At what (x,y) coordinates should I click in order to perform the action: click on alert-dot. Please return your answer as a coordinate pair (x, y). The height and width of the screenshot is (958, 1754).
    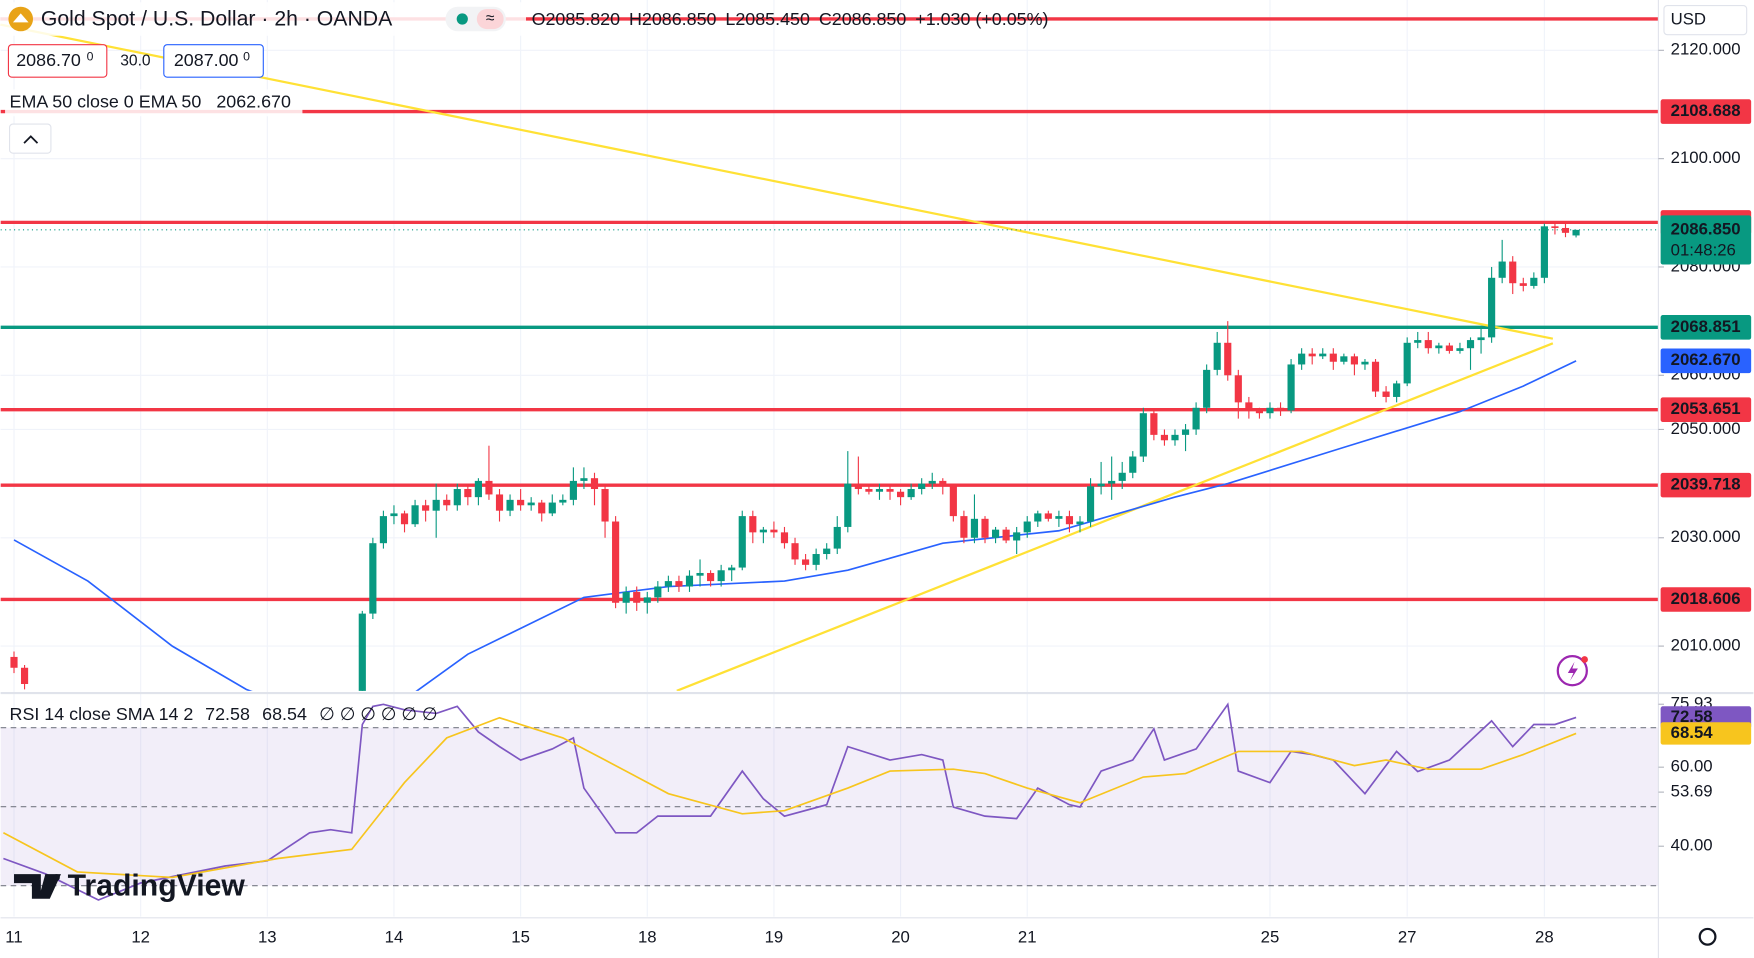
    Looking at the image, I should click on (1584, 659).